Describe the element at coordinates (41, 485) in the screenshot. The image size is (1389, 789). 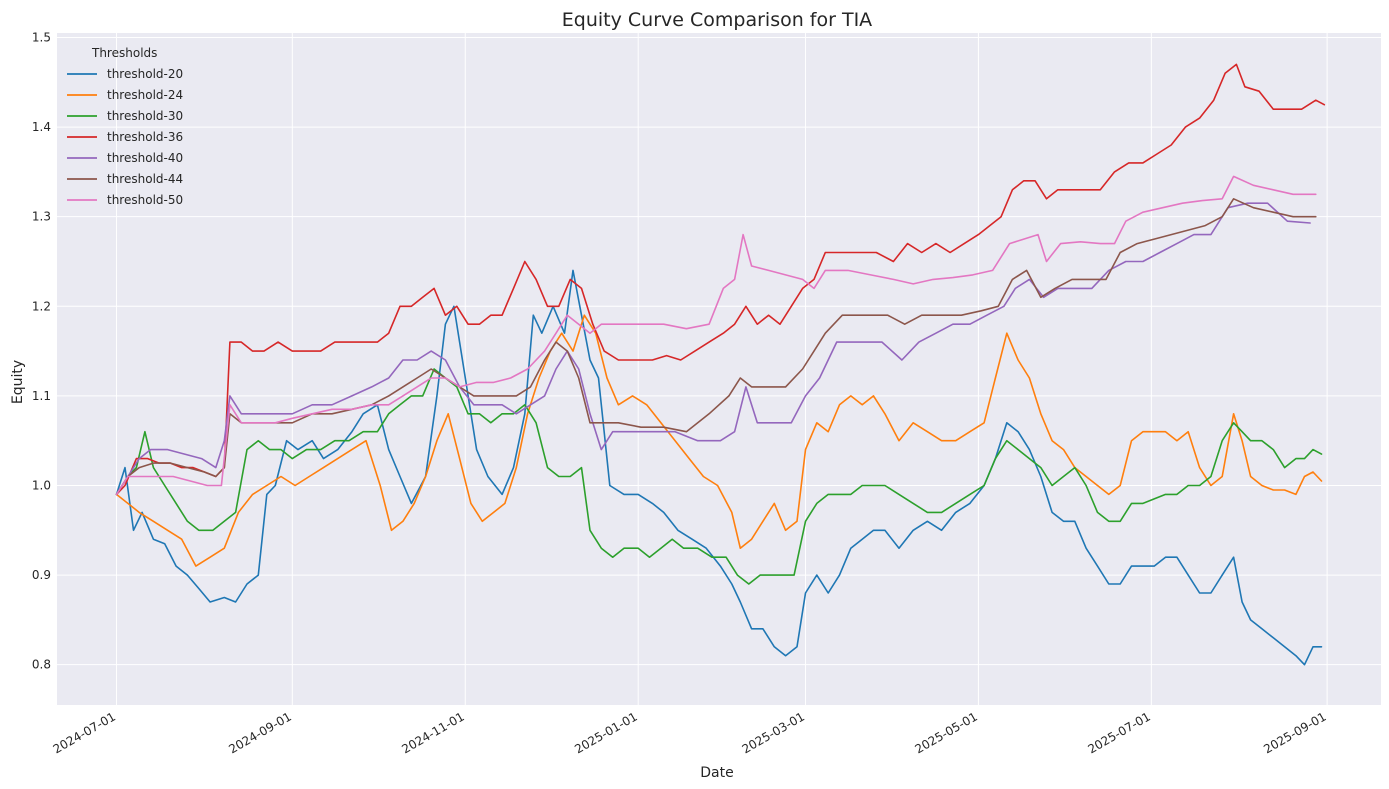
I see `y-tick-label: 1.0` at that location.